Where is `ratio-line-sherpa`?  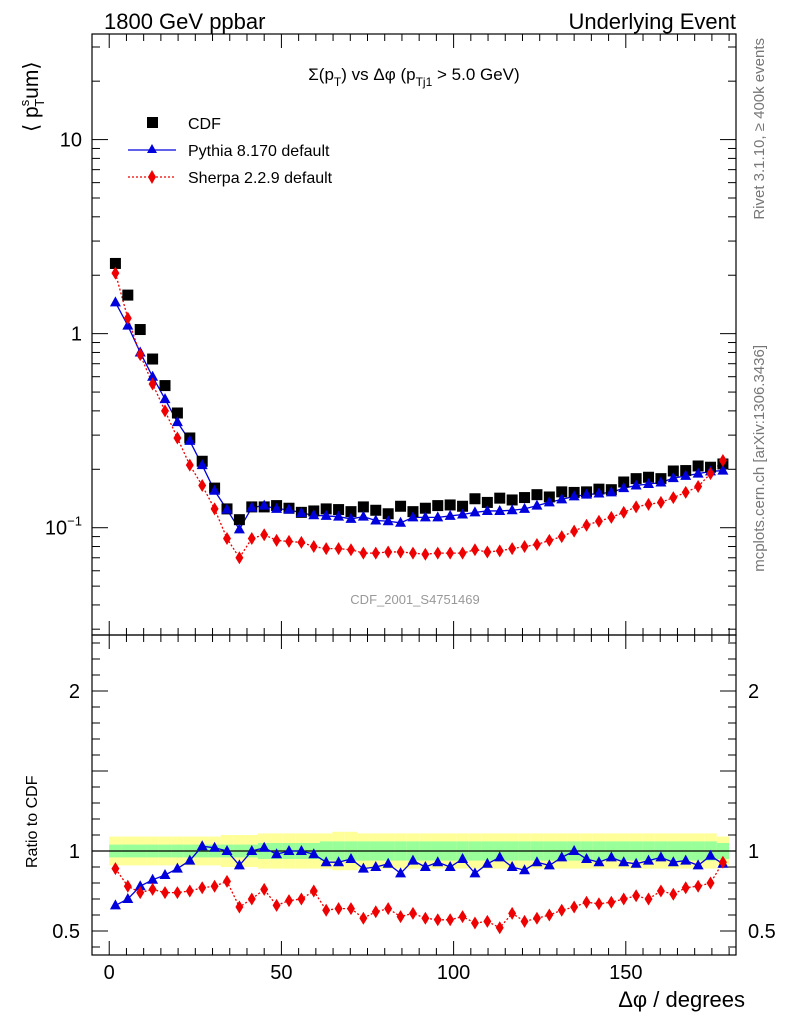
ratio-line-sherpa is located at coordinates (419, 895).